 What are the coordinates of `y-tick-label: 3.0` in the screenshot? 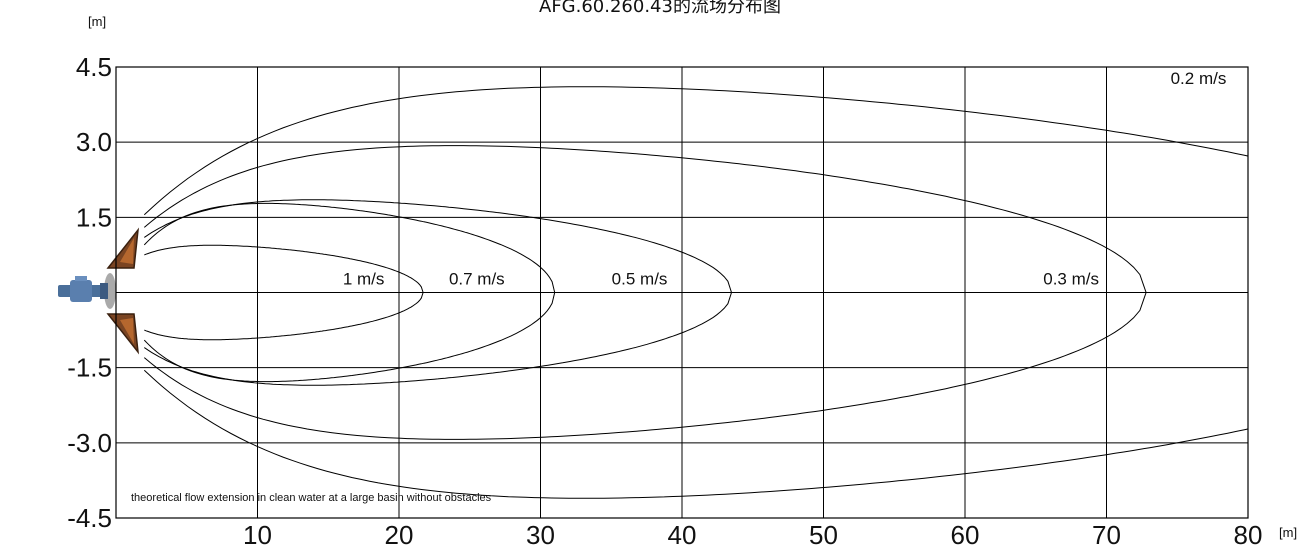 It's located at (94, 142).